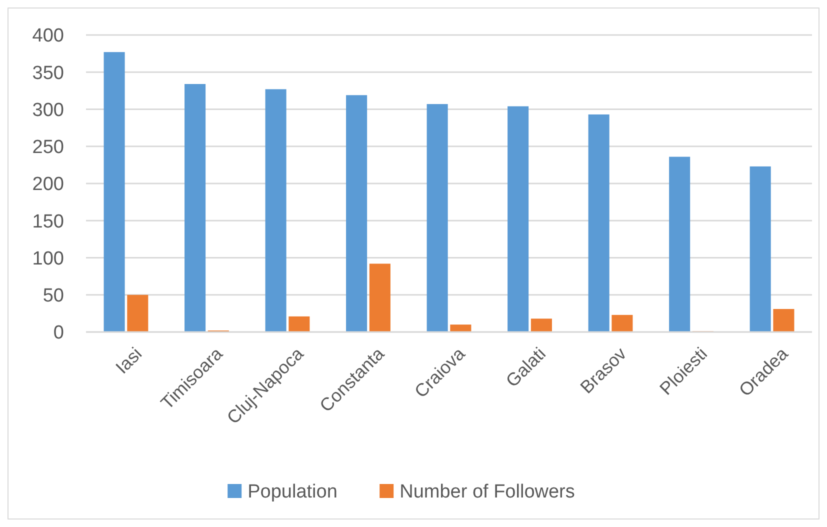 The height and width of the screenshot is (527, 827). Describe the element at coordinates (48, 147) in the screenshot. I see `y-tick-label: 250` at that location.